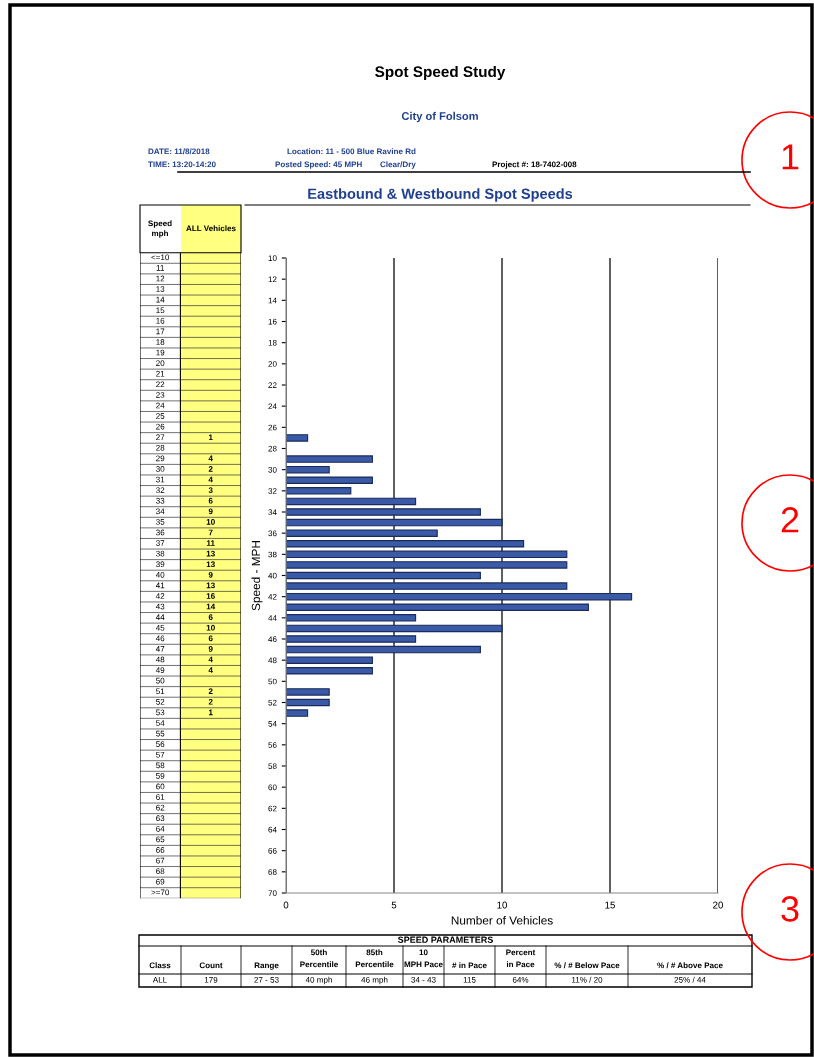 The image size is (814, 1057). Describe the element at coordinates (587, 979) in the screenshot. I see `text: 11% / 20` at that location.